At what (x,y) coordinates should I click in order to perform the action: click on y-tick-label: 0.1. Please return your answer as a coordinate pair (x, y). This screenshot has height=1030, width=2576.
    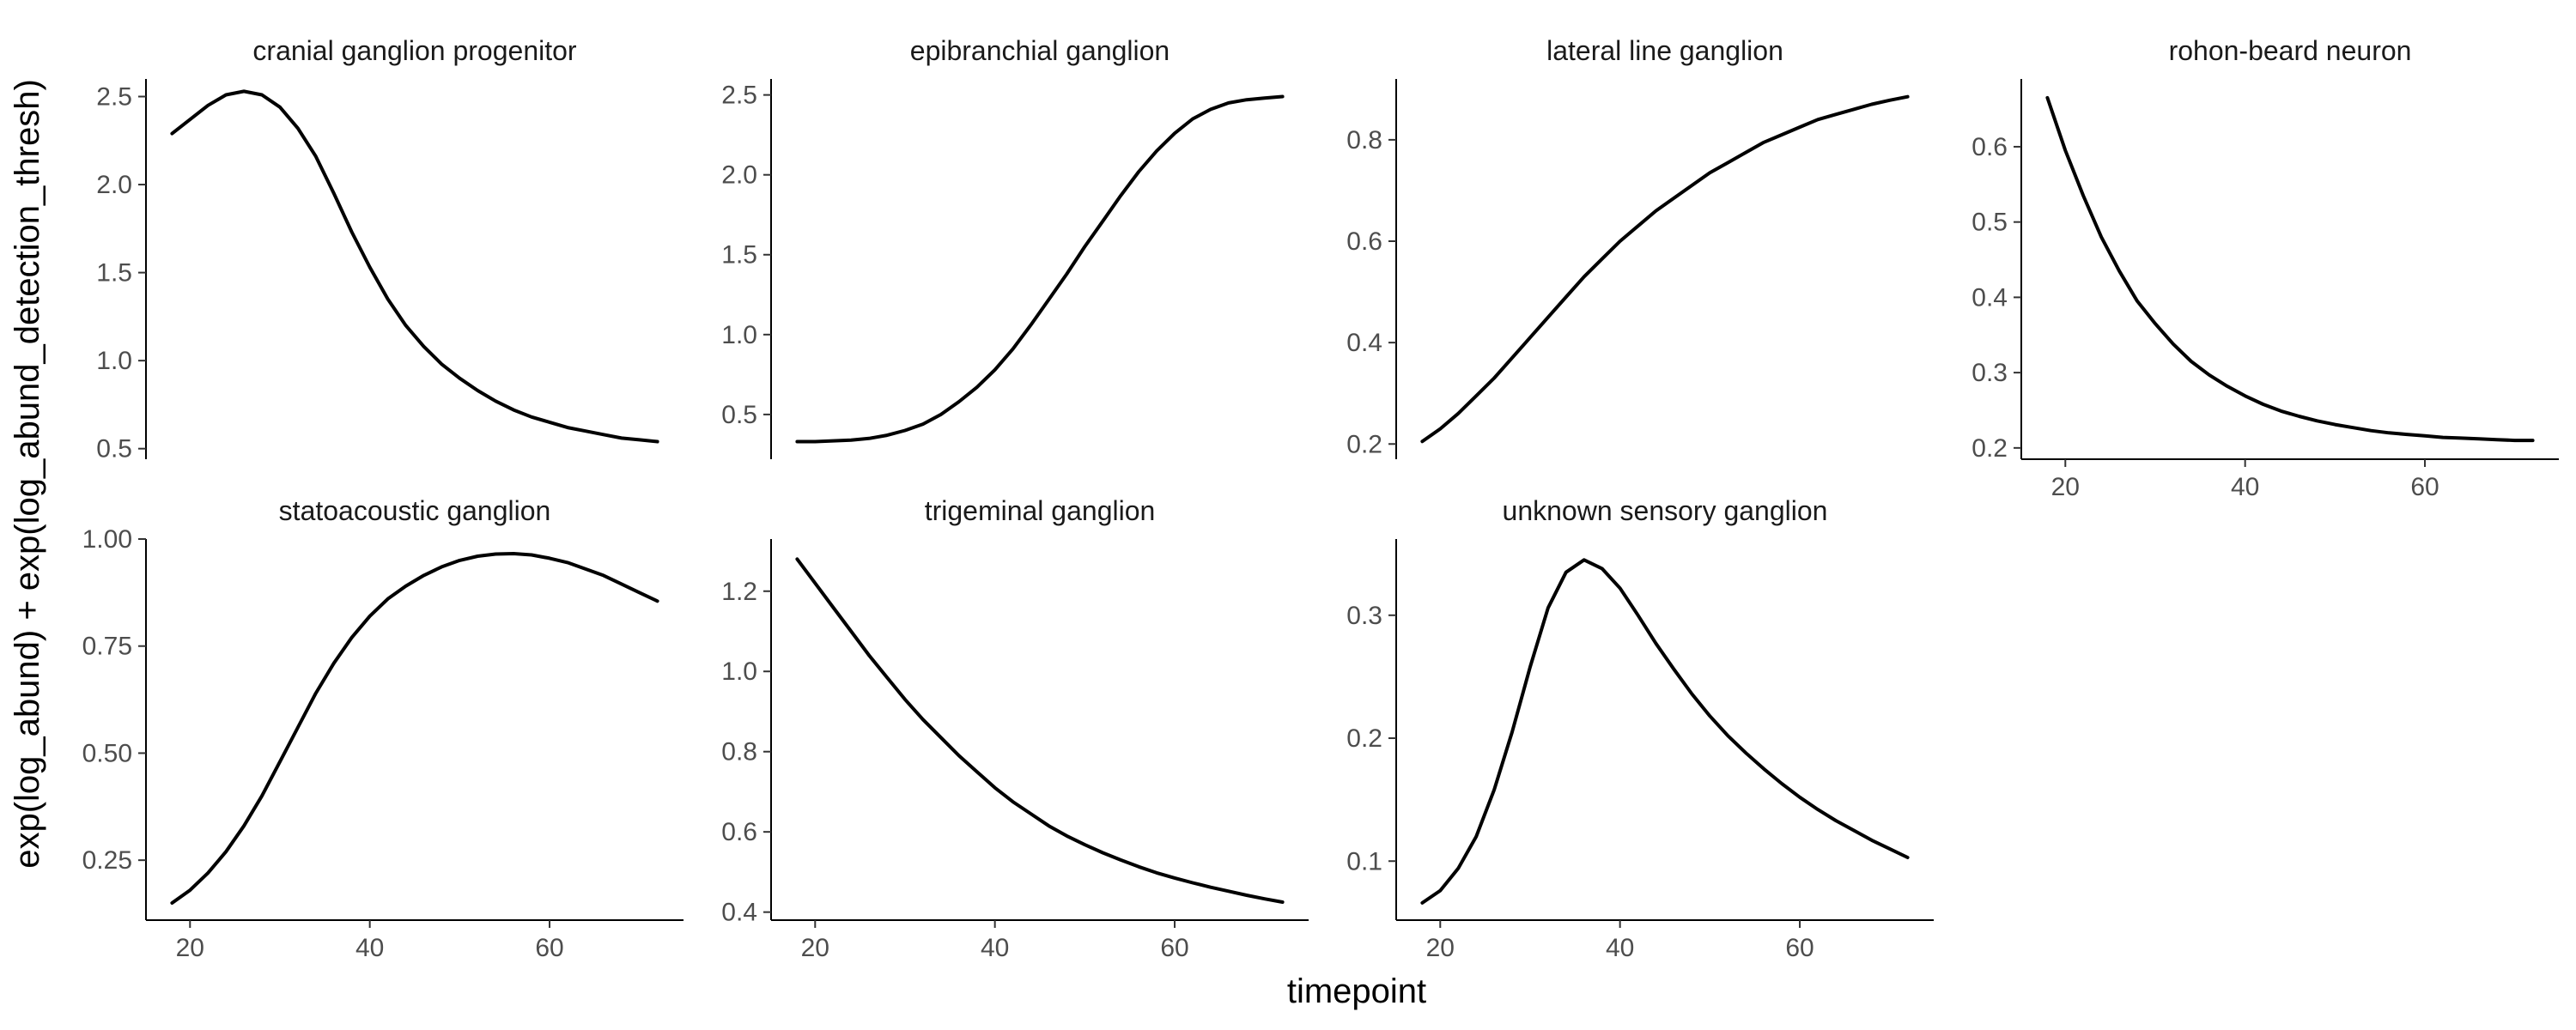
    Looking at the image, I should click on (1364, 861).